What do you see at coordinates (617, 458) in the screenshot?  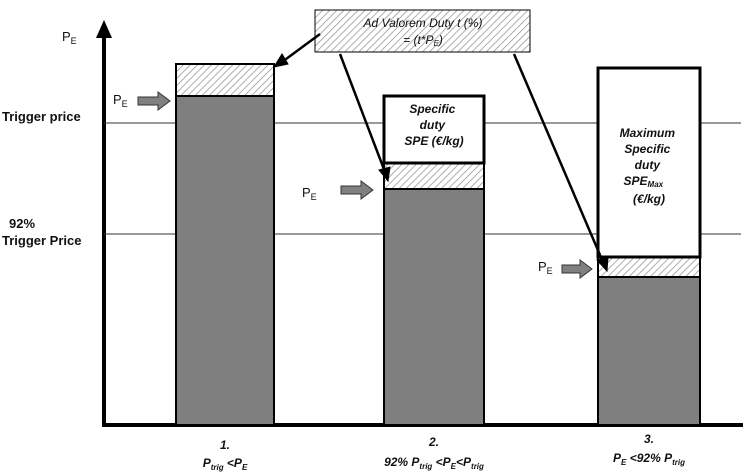 I see `bar-3-caption-part: P` at bounding box center [617, 458].